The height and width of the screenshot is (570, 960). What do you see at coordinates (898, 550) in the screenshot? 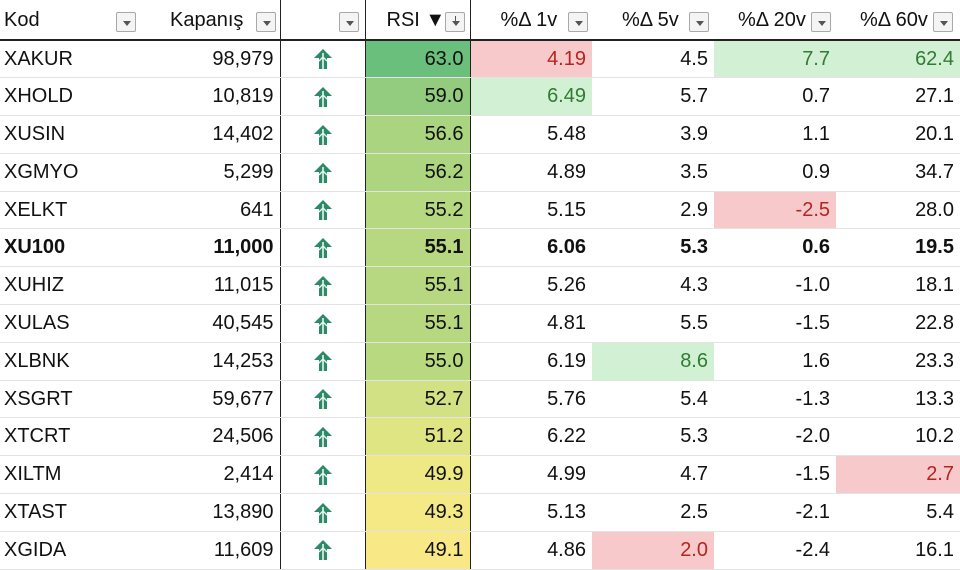
I see `cell-d60: 16.1` at bounding box center [898, 550].